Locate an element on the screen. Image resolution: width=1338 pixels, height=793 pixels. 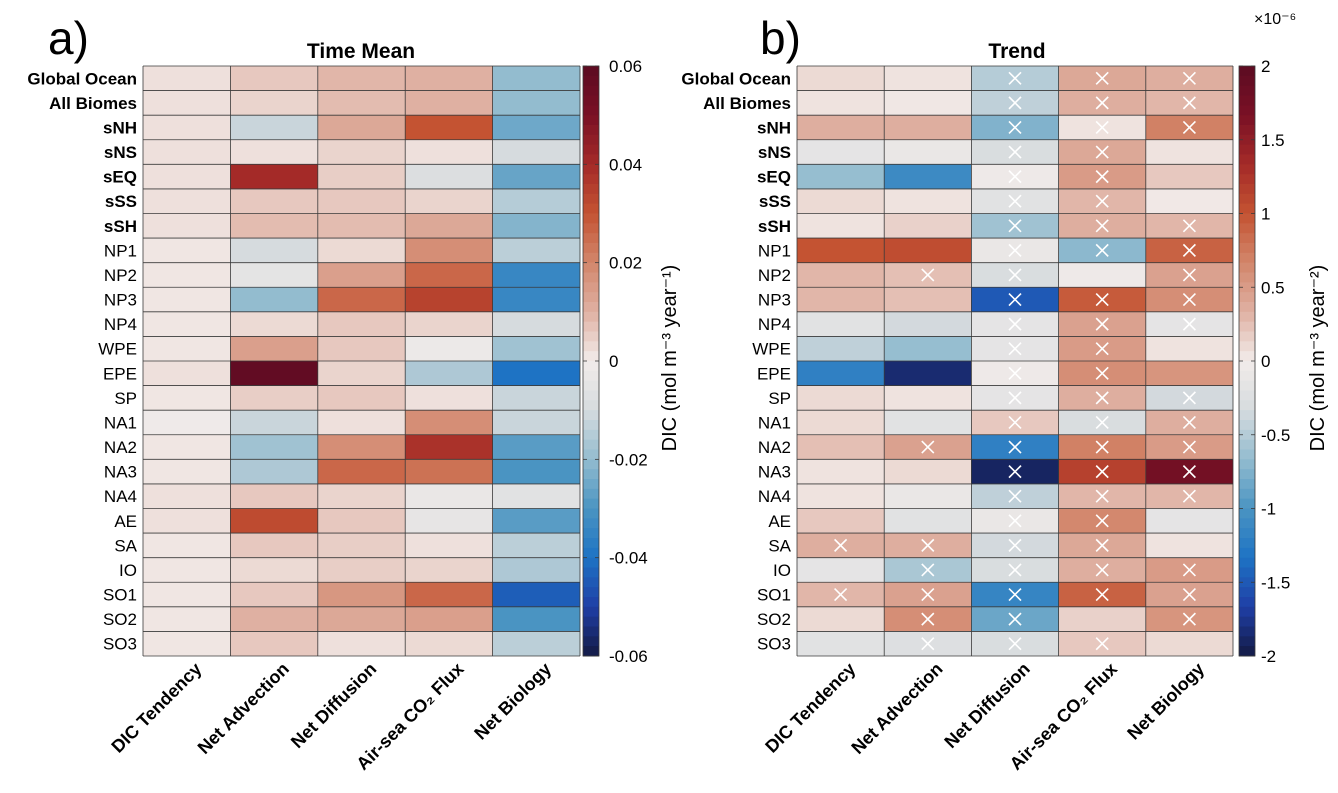
heatmap-cell-sns-air-sea-co-flux is located at coordinates (449, 152).